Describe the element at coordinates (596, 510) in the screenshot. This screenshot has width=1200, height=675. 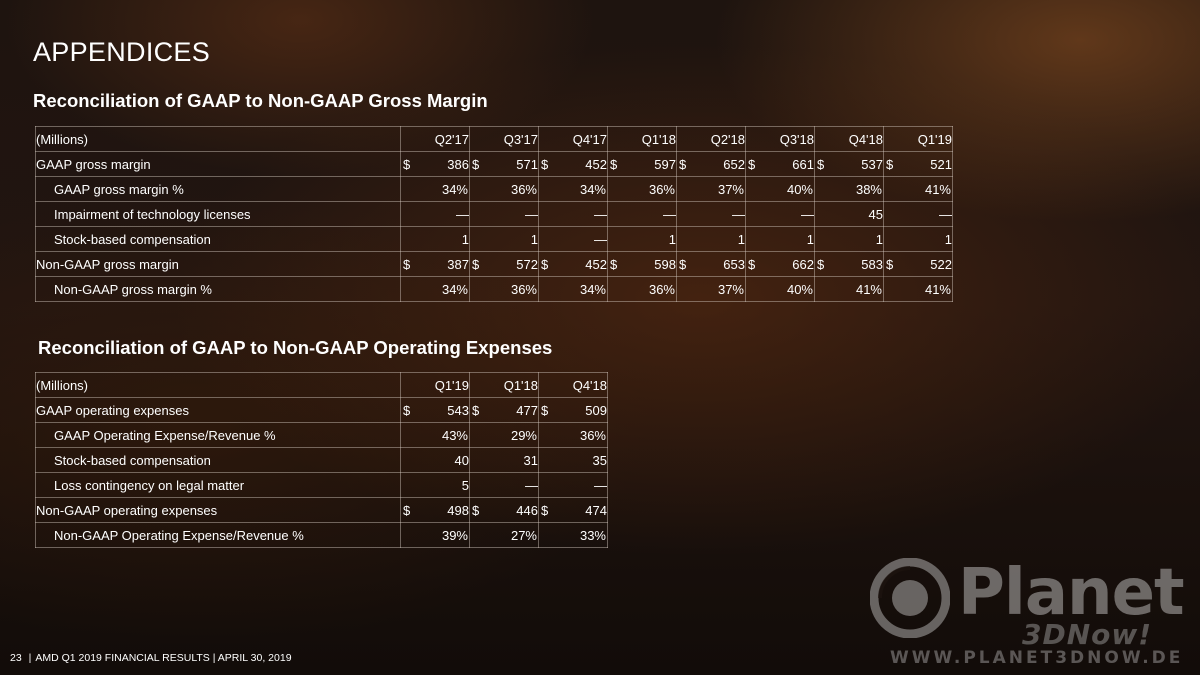
I see `cell-value: 474` at that location.